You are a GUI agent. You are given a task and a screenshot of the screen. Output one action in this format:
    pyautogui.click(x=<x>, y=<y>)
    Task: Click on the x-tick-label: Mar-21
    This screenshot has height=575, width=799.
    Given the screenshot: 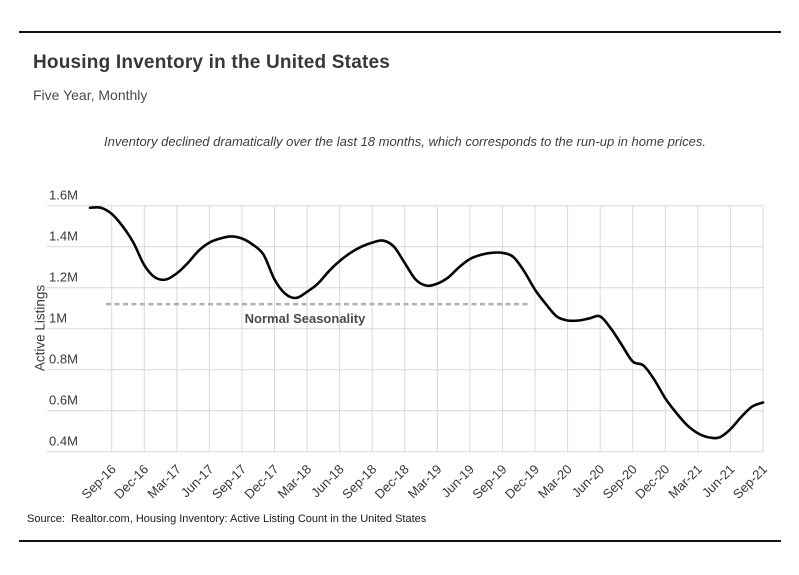 What is the action you would take?
    pyautogui.click(x=685, y=482)
    